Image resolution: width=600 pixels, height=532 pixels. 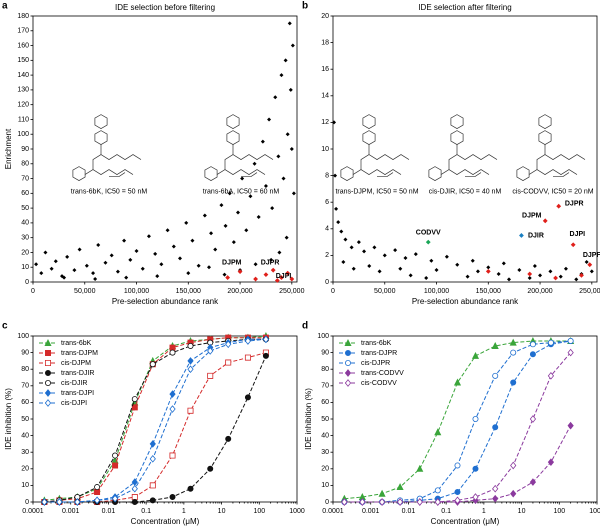 What do you see at coordinates (379, 383) in the screenshot?
I see `legend-label: cis-CODVV` at bounding box center [379, 383].